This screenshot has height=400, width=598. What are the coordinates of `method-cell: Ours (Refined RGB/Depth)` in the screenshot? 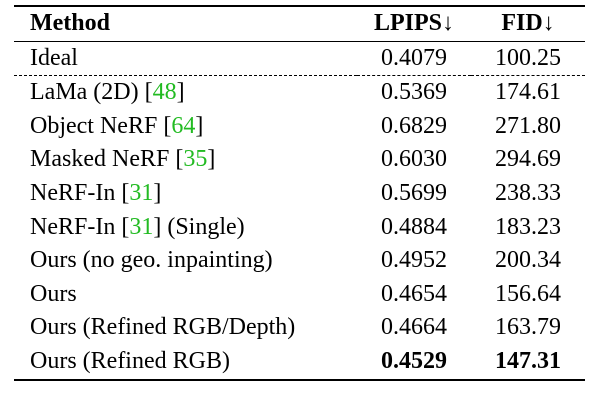 It's located at (185, 328).